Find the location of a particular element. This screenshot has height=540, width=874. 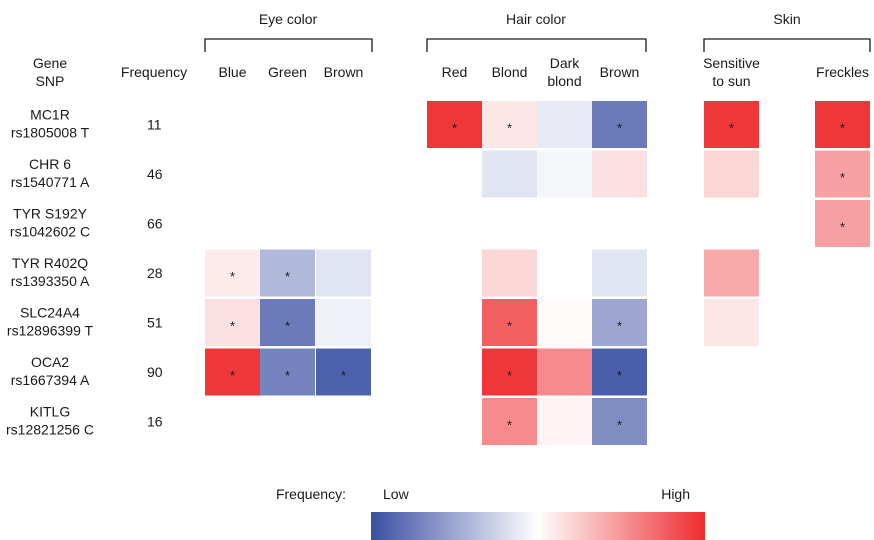

row-frequency: 51 is located at coordinates (155, 323).